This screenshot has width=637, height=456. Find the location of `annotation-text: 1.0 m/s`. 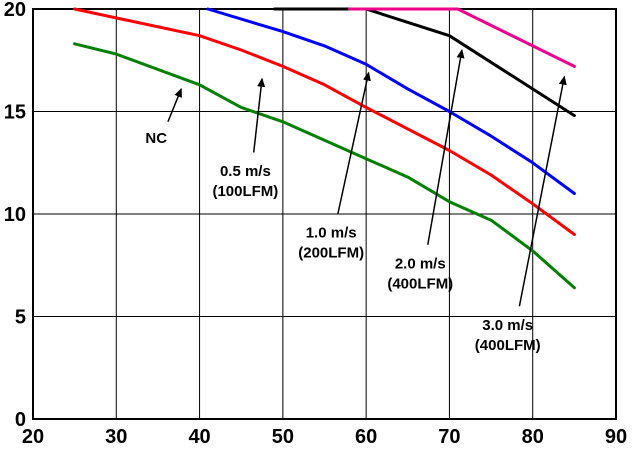

annotation-text: 1.0 m/s is located at coordinates (331, 233).